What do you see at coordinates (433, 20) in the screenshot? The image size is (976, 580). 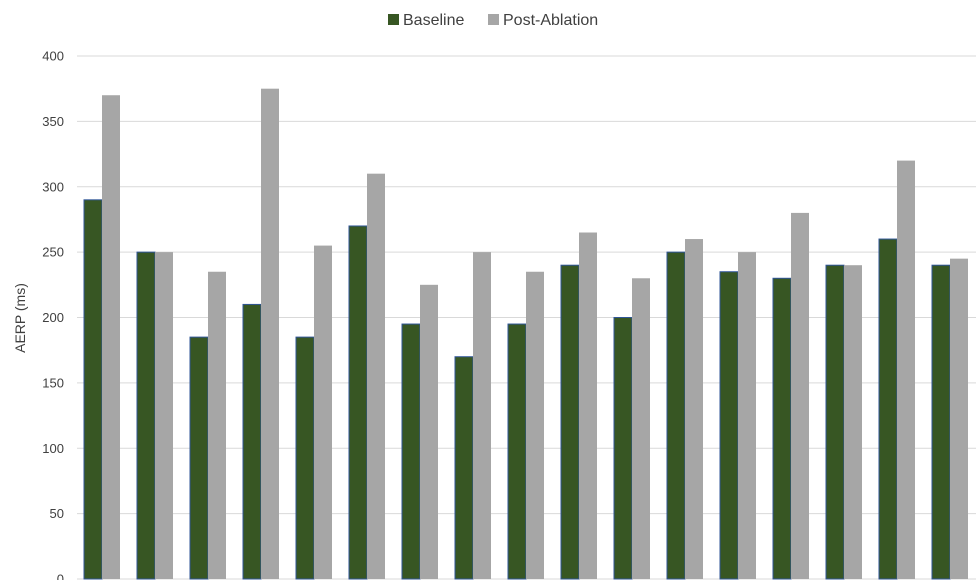 I see `legend-label-baseline: Baseline` at bounding box center [433, 20].